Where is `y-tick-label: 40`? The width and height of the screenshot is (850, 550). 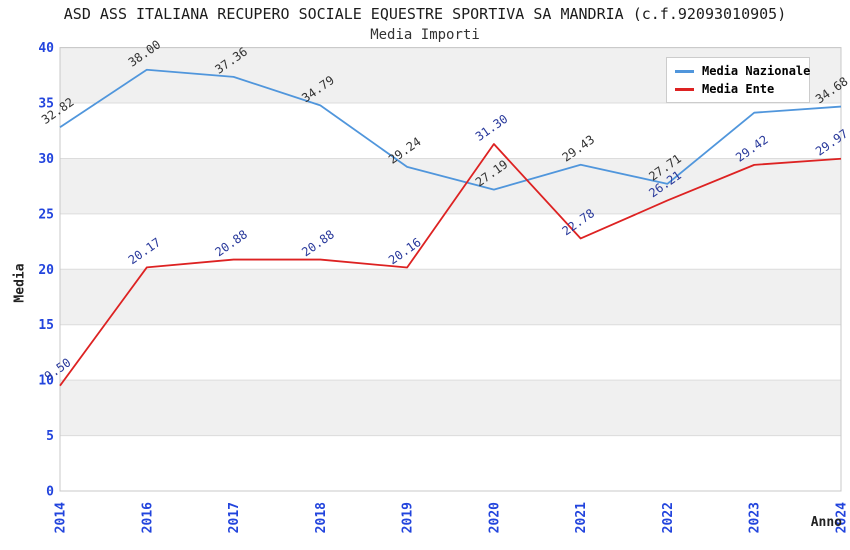
y-tick-label: 40 is located at coordinates (46, 48).